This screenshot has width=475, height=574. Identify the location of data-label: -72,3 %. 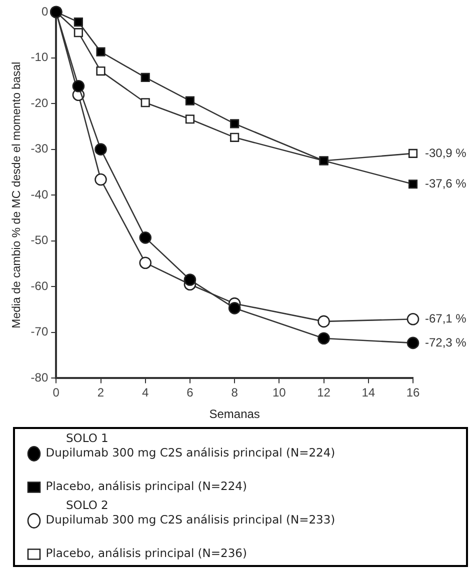
(446, 342).